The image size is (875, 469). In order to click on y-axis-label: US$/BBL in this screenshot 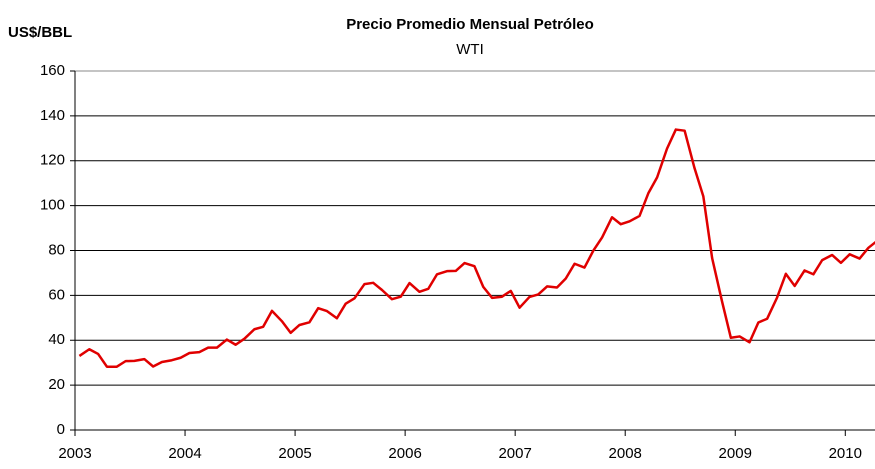, I will do `click(40, 32)`.